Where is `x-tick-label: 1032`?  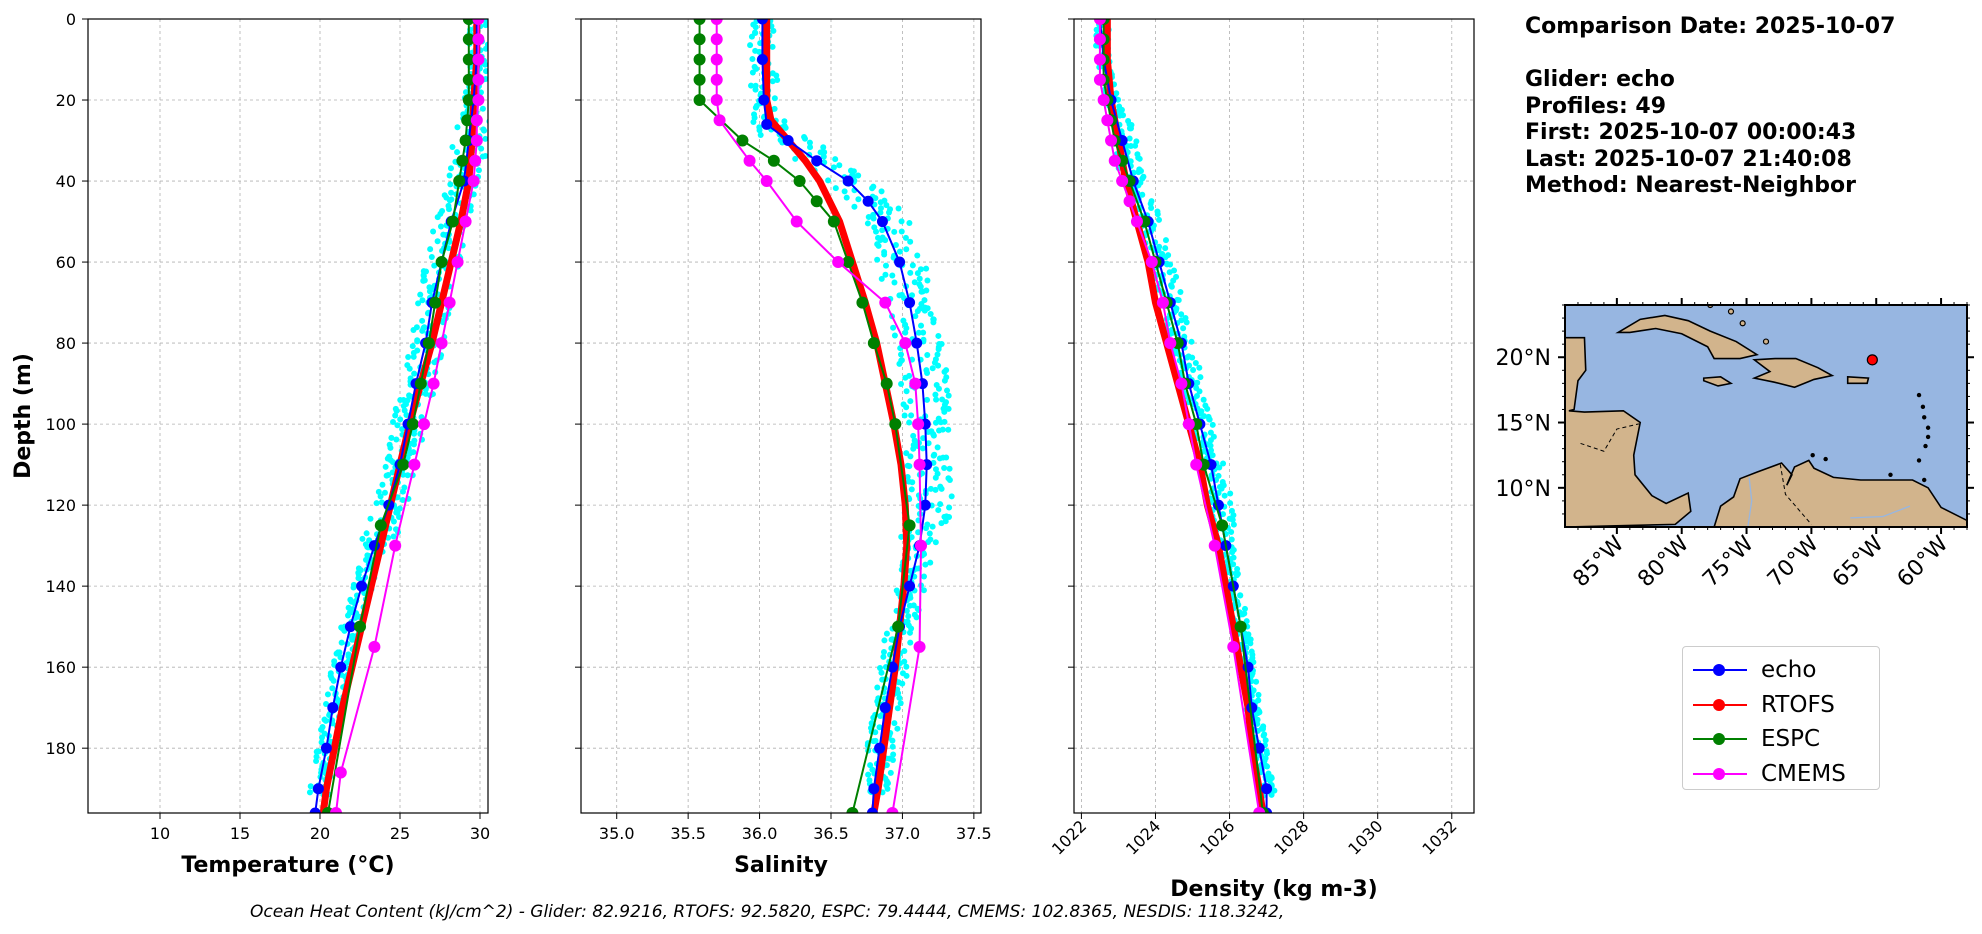 x-tick-label: 1032 is located at coordinates (1439, 837).